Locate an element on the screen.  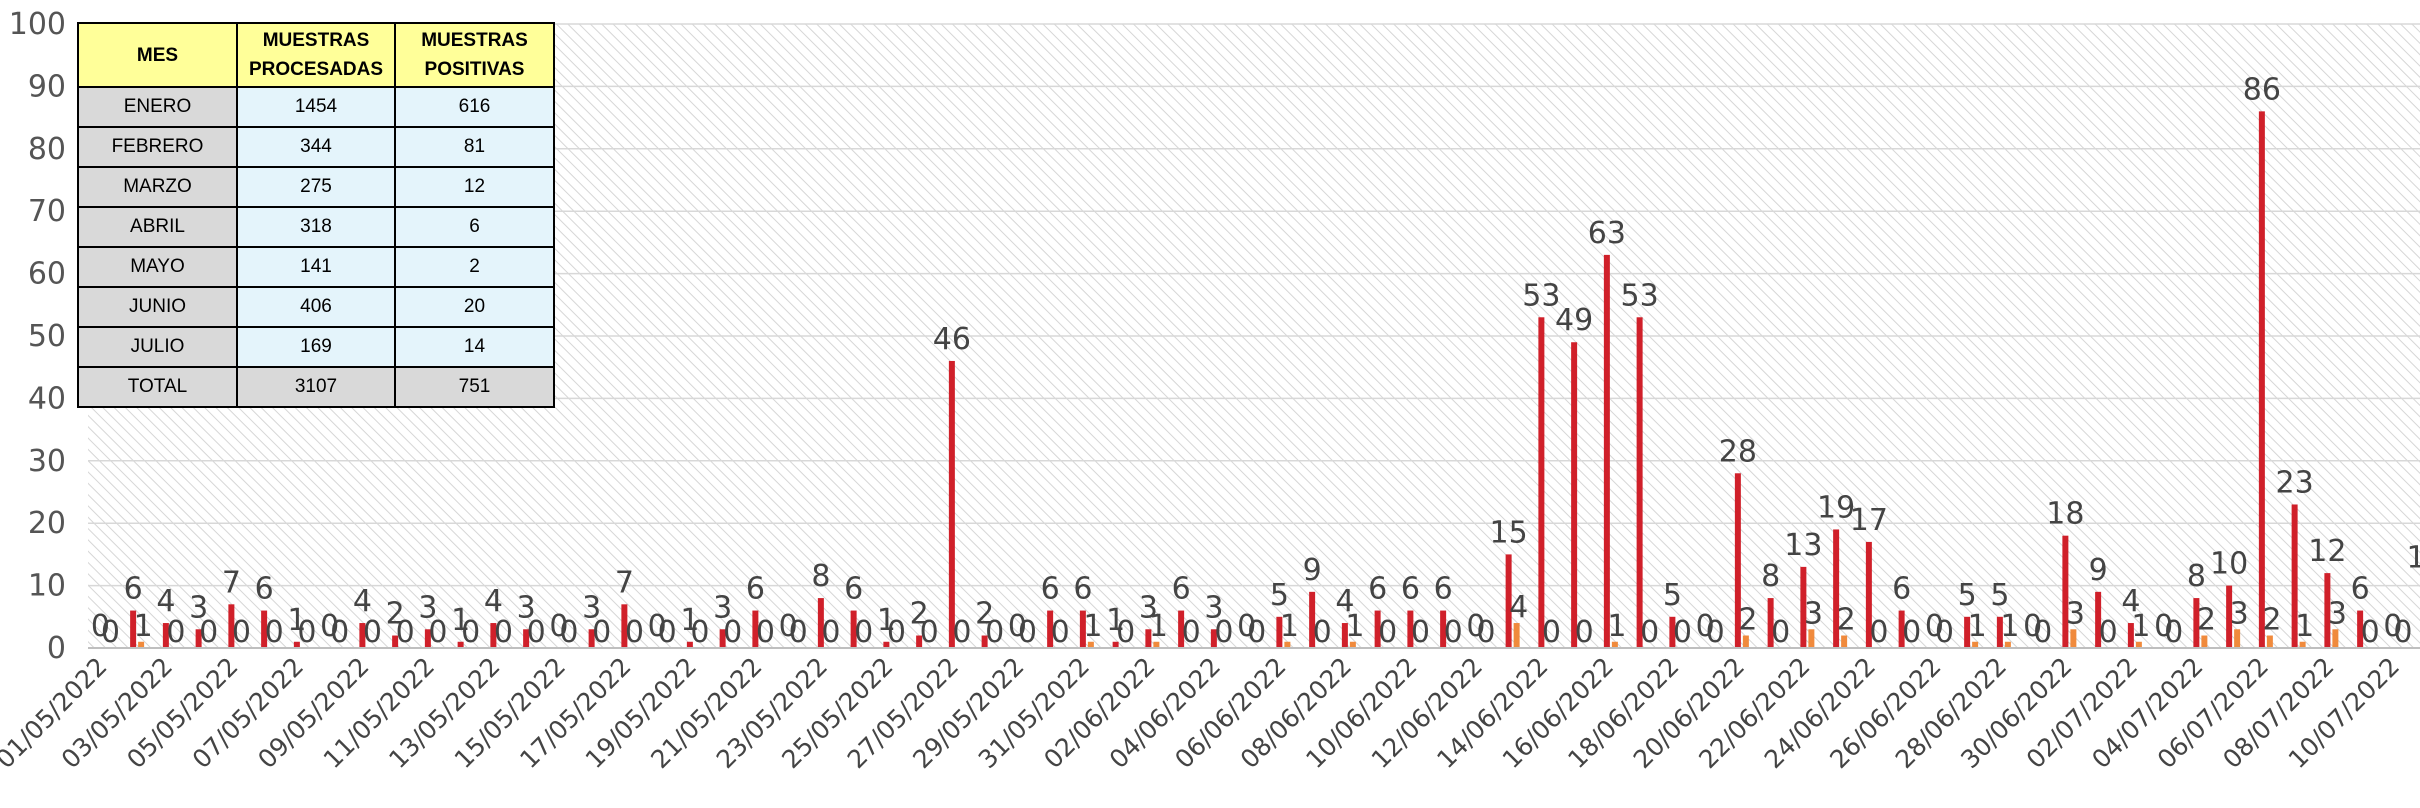
data-label-series1: 46 is located at coordinates (952, 339).